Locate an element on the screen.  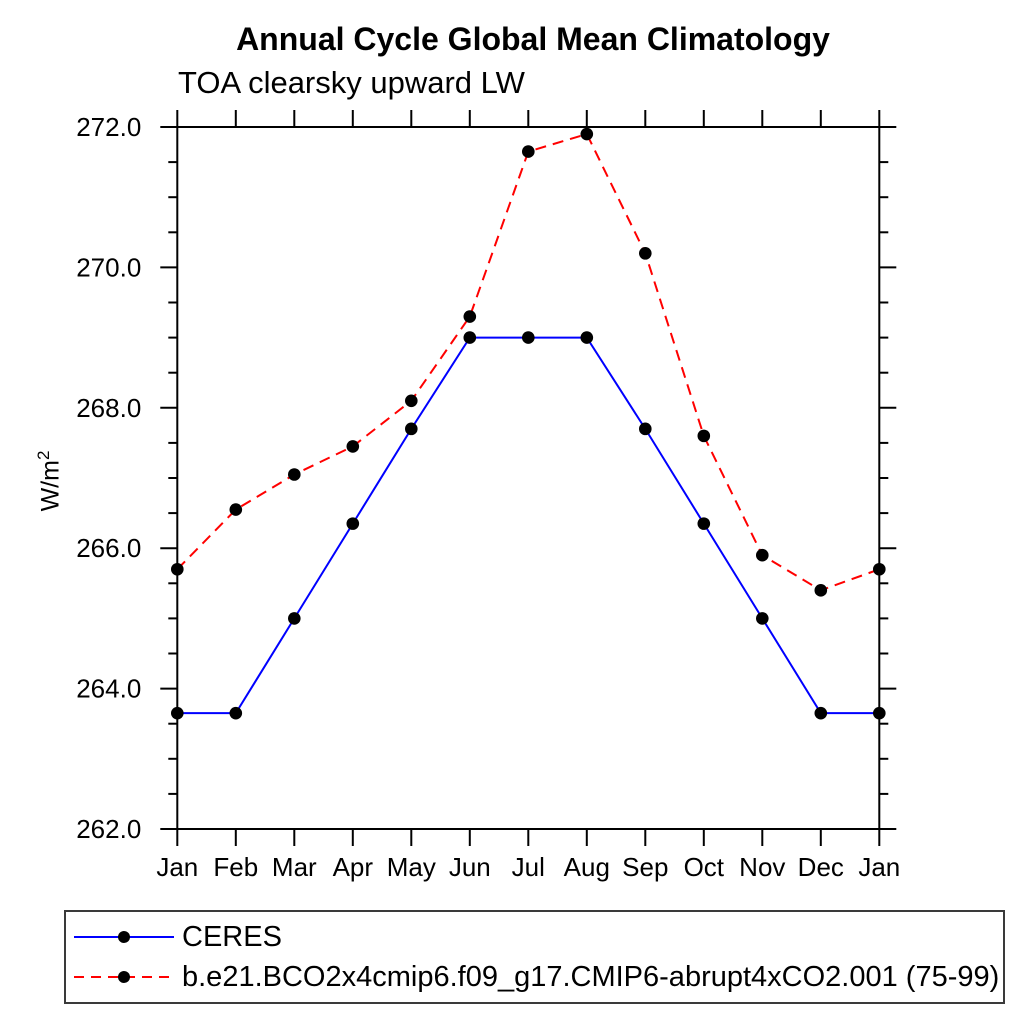
legend-swatch-ceres-line-icon is located at coordinates (124, 937).